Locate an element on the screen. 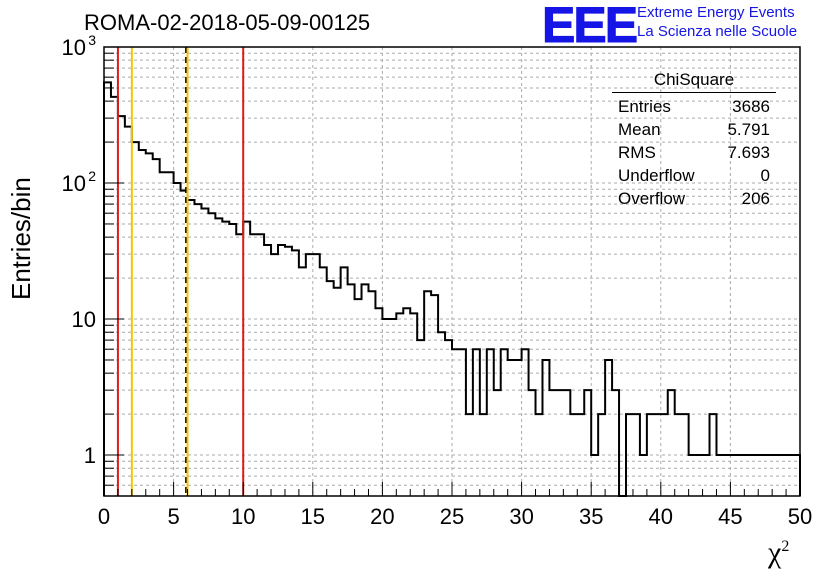 Image resolution: width=836 pixels, height=572 pixels. y-tick-label: 1 is located at coordinates (90, 455).